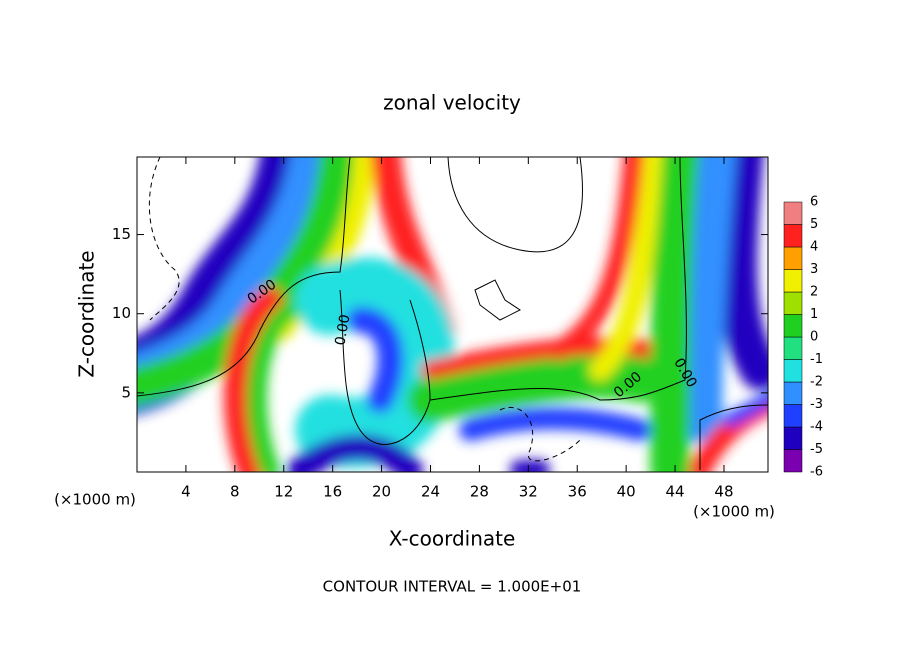  What do you see at coordinates (816, 449) in the screenshot?
I see `colorbar-label: -5` at bounding box center [816, 449].